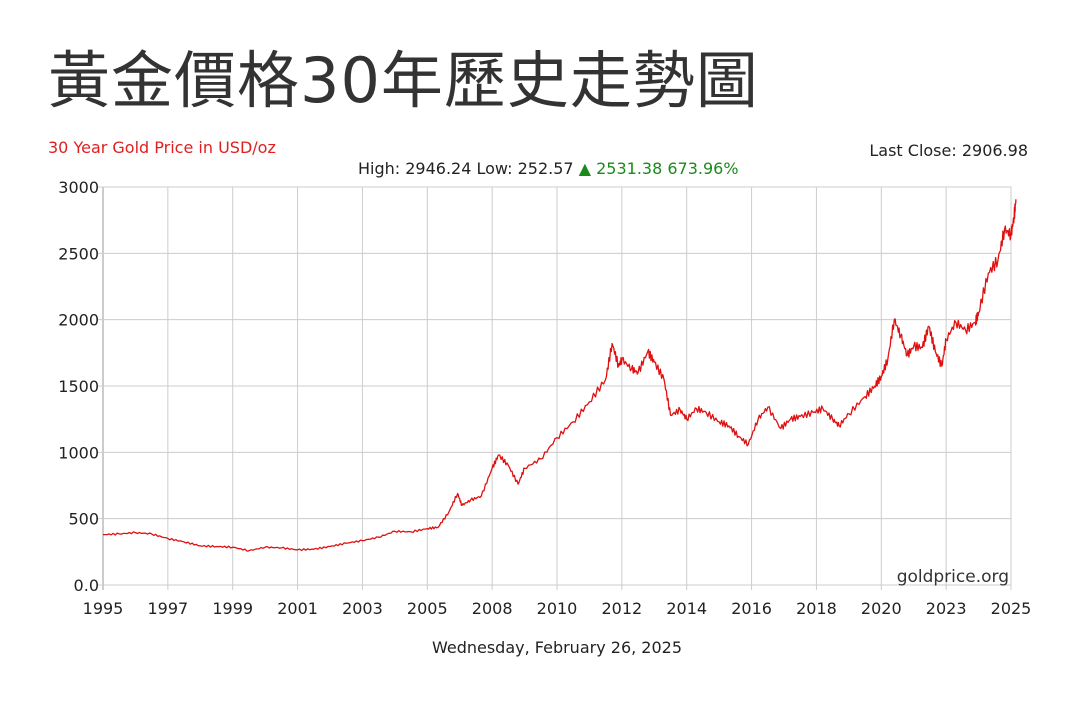 The height and width of the screenshot is (703, 1080). Describe the element at coordinates (492, 608) in the screenshot. I see `x-tick-label: 2008` at that location.